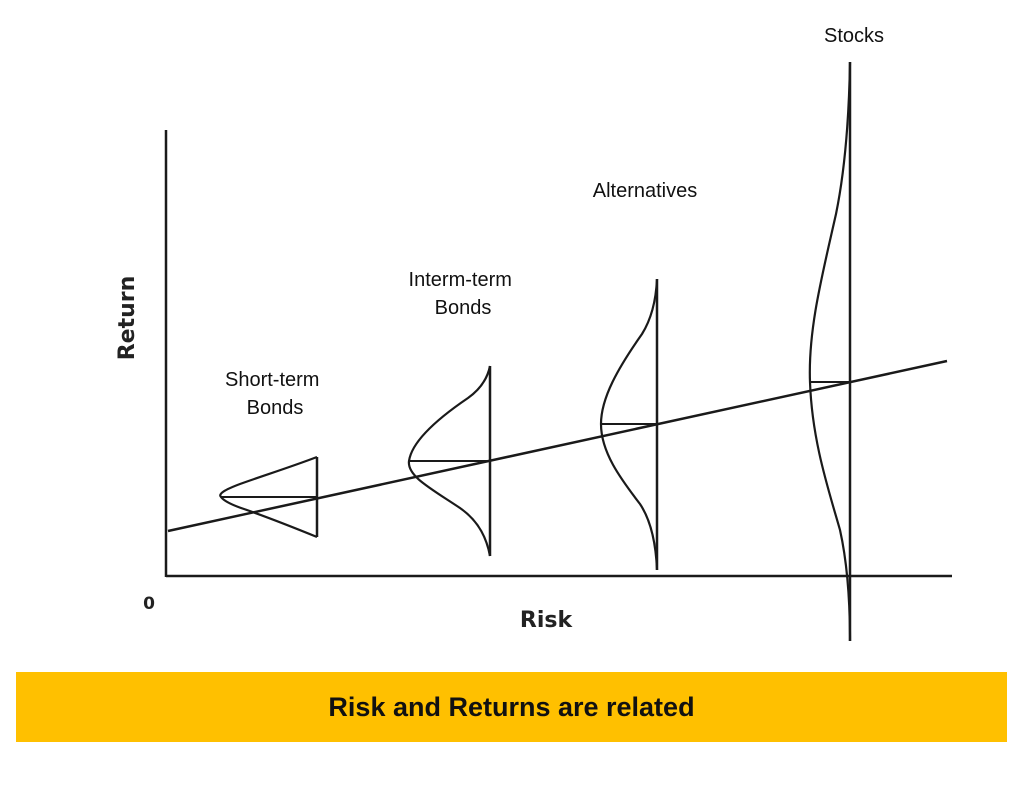  Describe the element at coordinates (149, 604) in the screenshot. I see `origin-label: 0` at that location.